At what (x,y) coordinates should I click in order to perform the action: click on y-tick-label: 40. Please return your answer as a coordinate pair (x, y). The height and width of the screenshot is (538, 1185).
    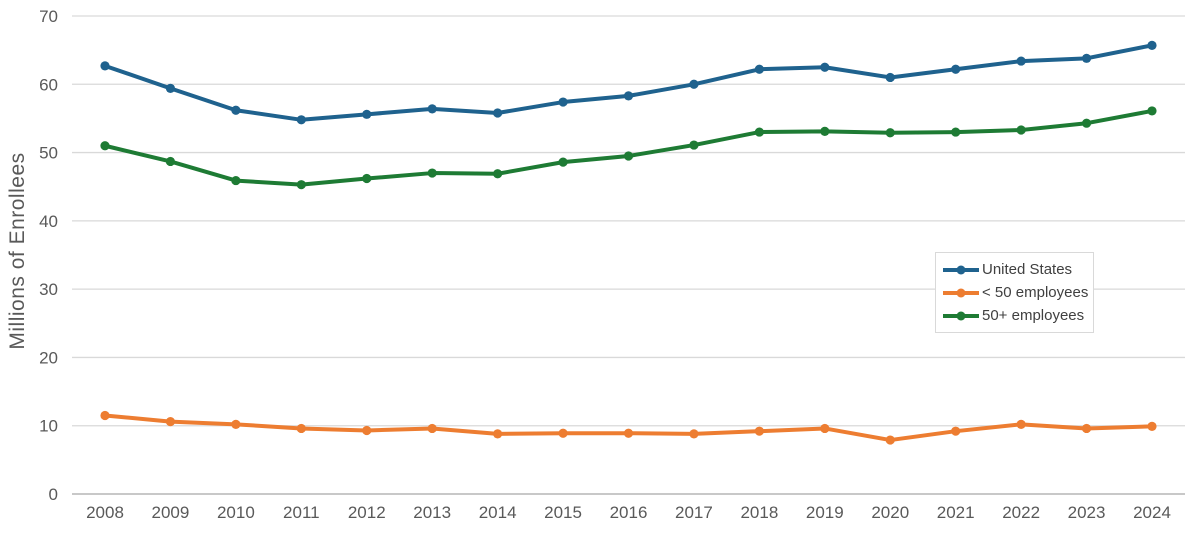
    Looking at the image, I should click on (48, 221).